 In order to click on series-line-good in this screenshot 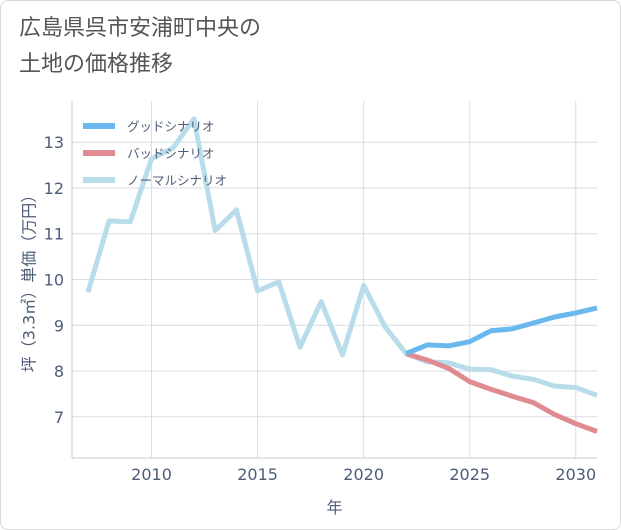, I will do `click(501, 330)`.